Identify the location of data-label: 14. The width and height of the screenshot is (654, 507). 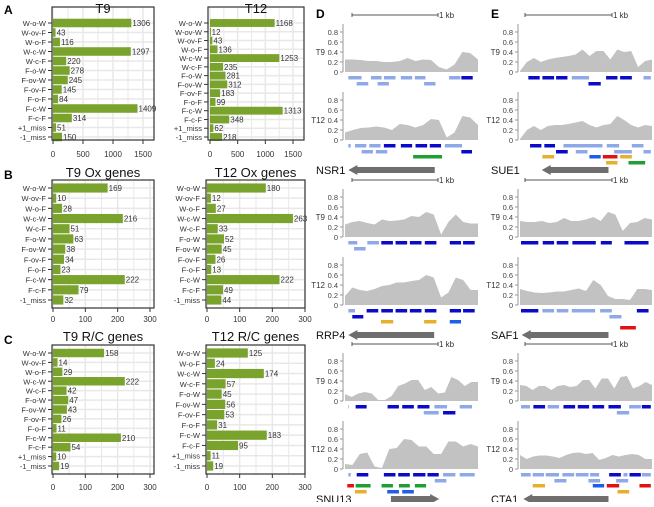
(63, 362).